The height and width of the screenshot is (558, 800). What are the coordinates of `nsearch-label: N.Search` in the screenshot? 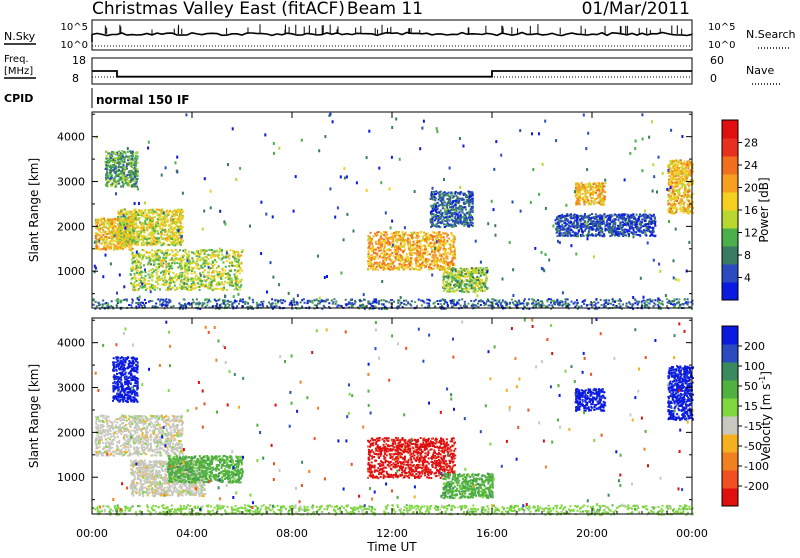 It's located at (771, 34).